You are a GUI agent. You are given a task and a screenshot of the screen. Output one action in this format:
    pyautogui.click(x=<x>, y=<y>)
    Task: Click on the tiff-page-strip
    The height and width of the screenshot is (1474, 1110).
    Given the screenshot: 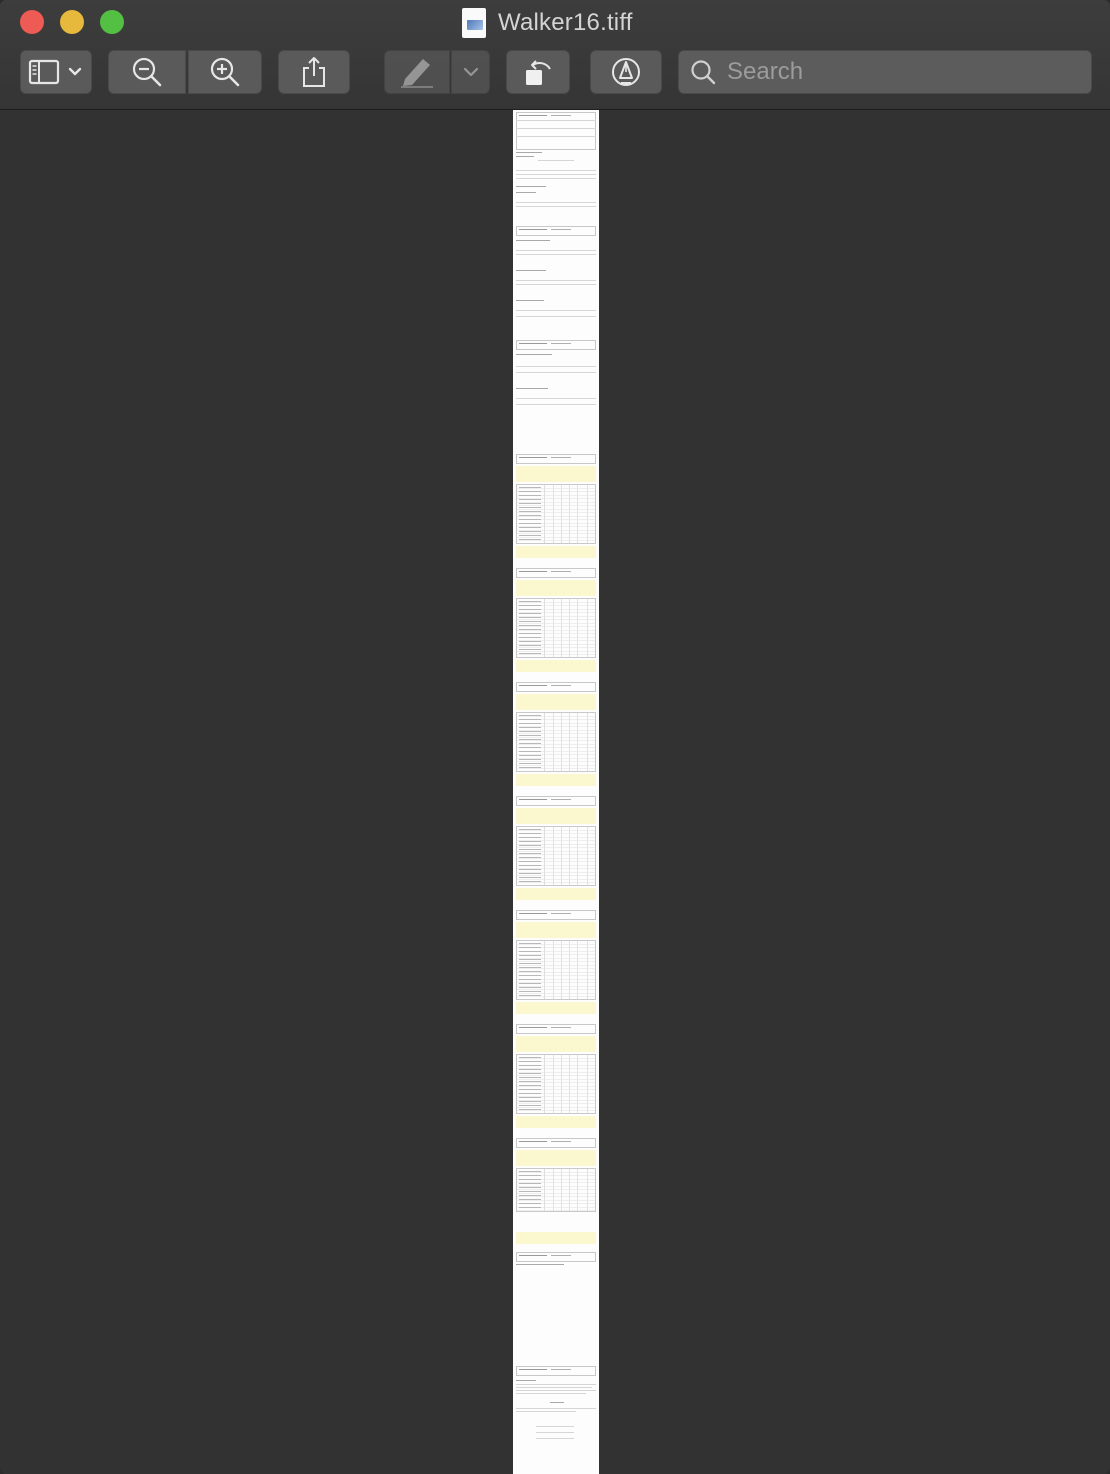 What is the action you would take?
    pyautogui.click(x=556, y=792)
    